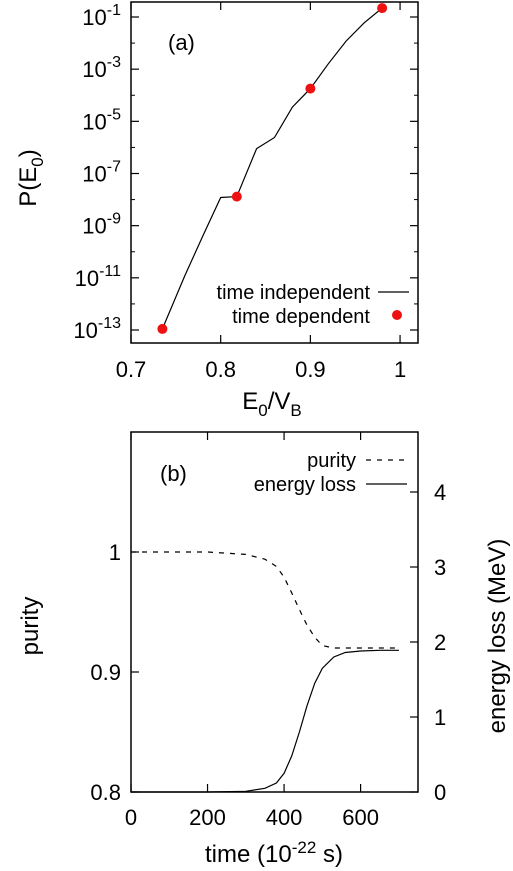 This screenshot has width=513, height=871. Describe the element at coordinates (360, 817) in the screenshot. I see `x-tick-label: 600` at that location.